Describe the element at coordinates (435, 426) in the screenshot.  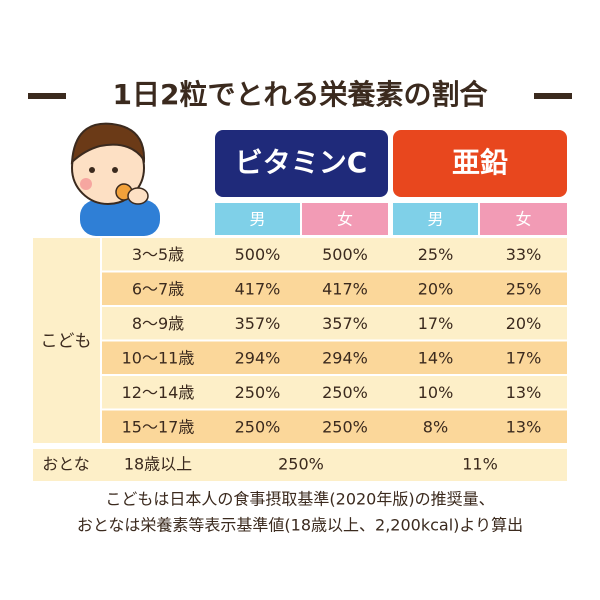
I see `cell-value: 8%` at that location.